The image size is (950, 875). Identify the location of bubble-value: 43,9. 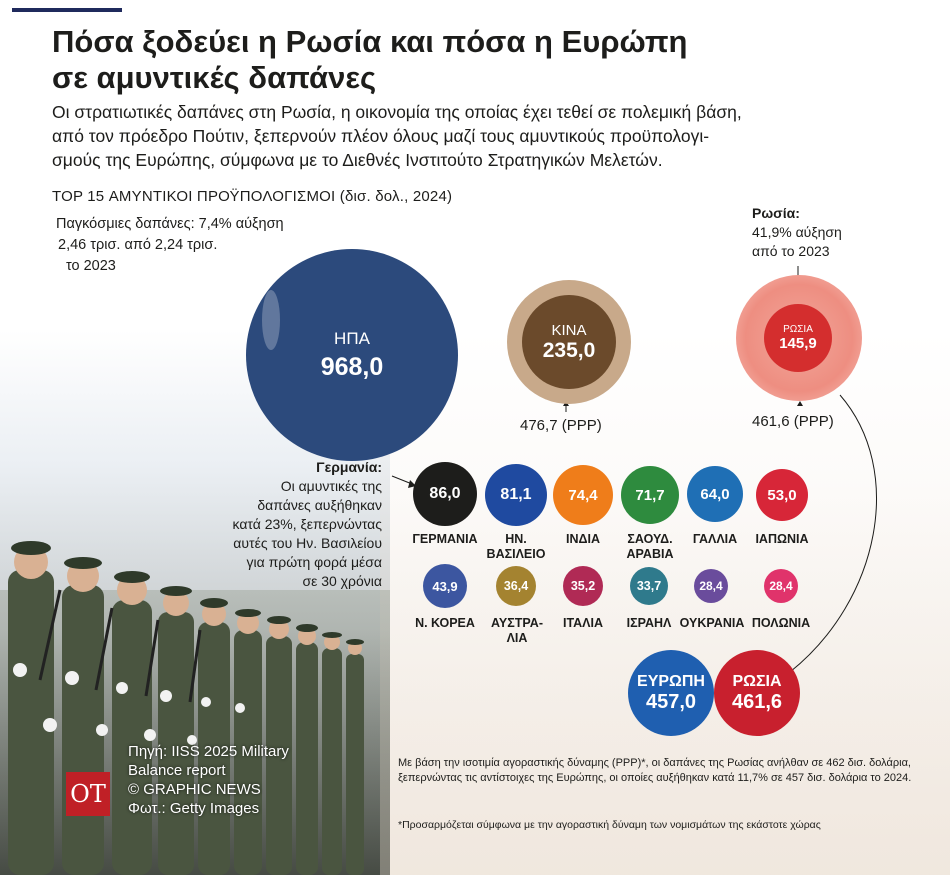
(445, 586).